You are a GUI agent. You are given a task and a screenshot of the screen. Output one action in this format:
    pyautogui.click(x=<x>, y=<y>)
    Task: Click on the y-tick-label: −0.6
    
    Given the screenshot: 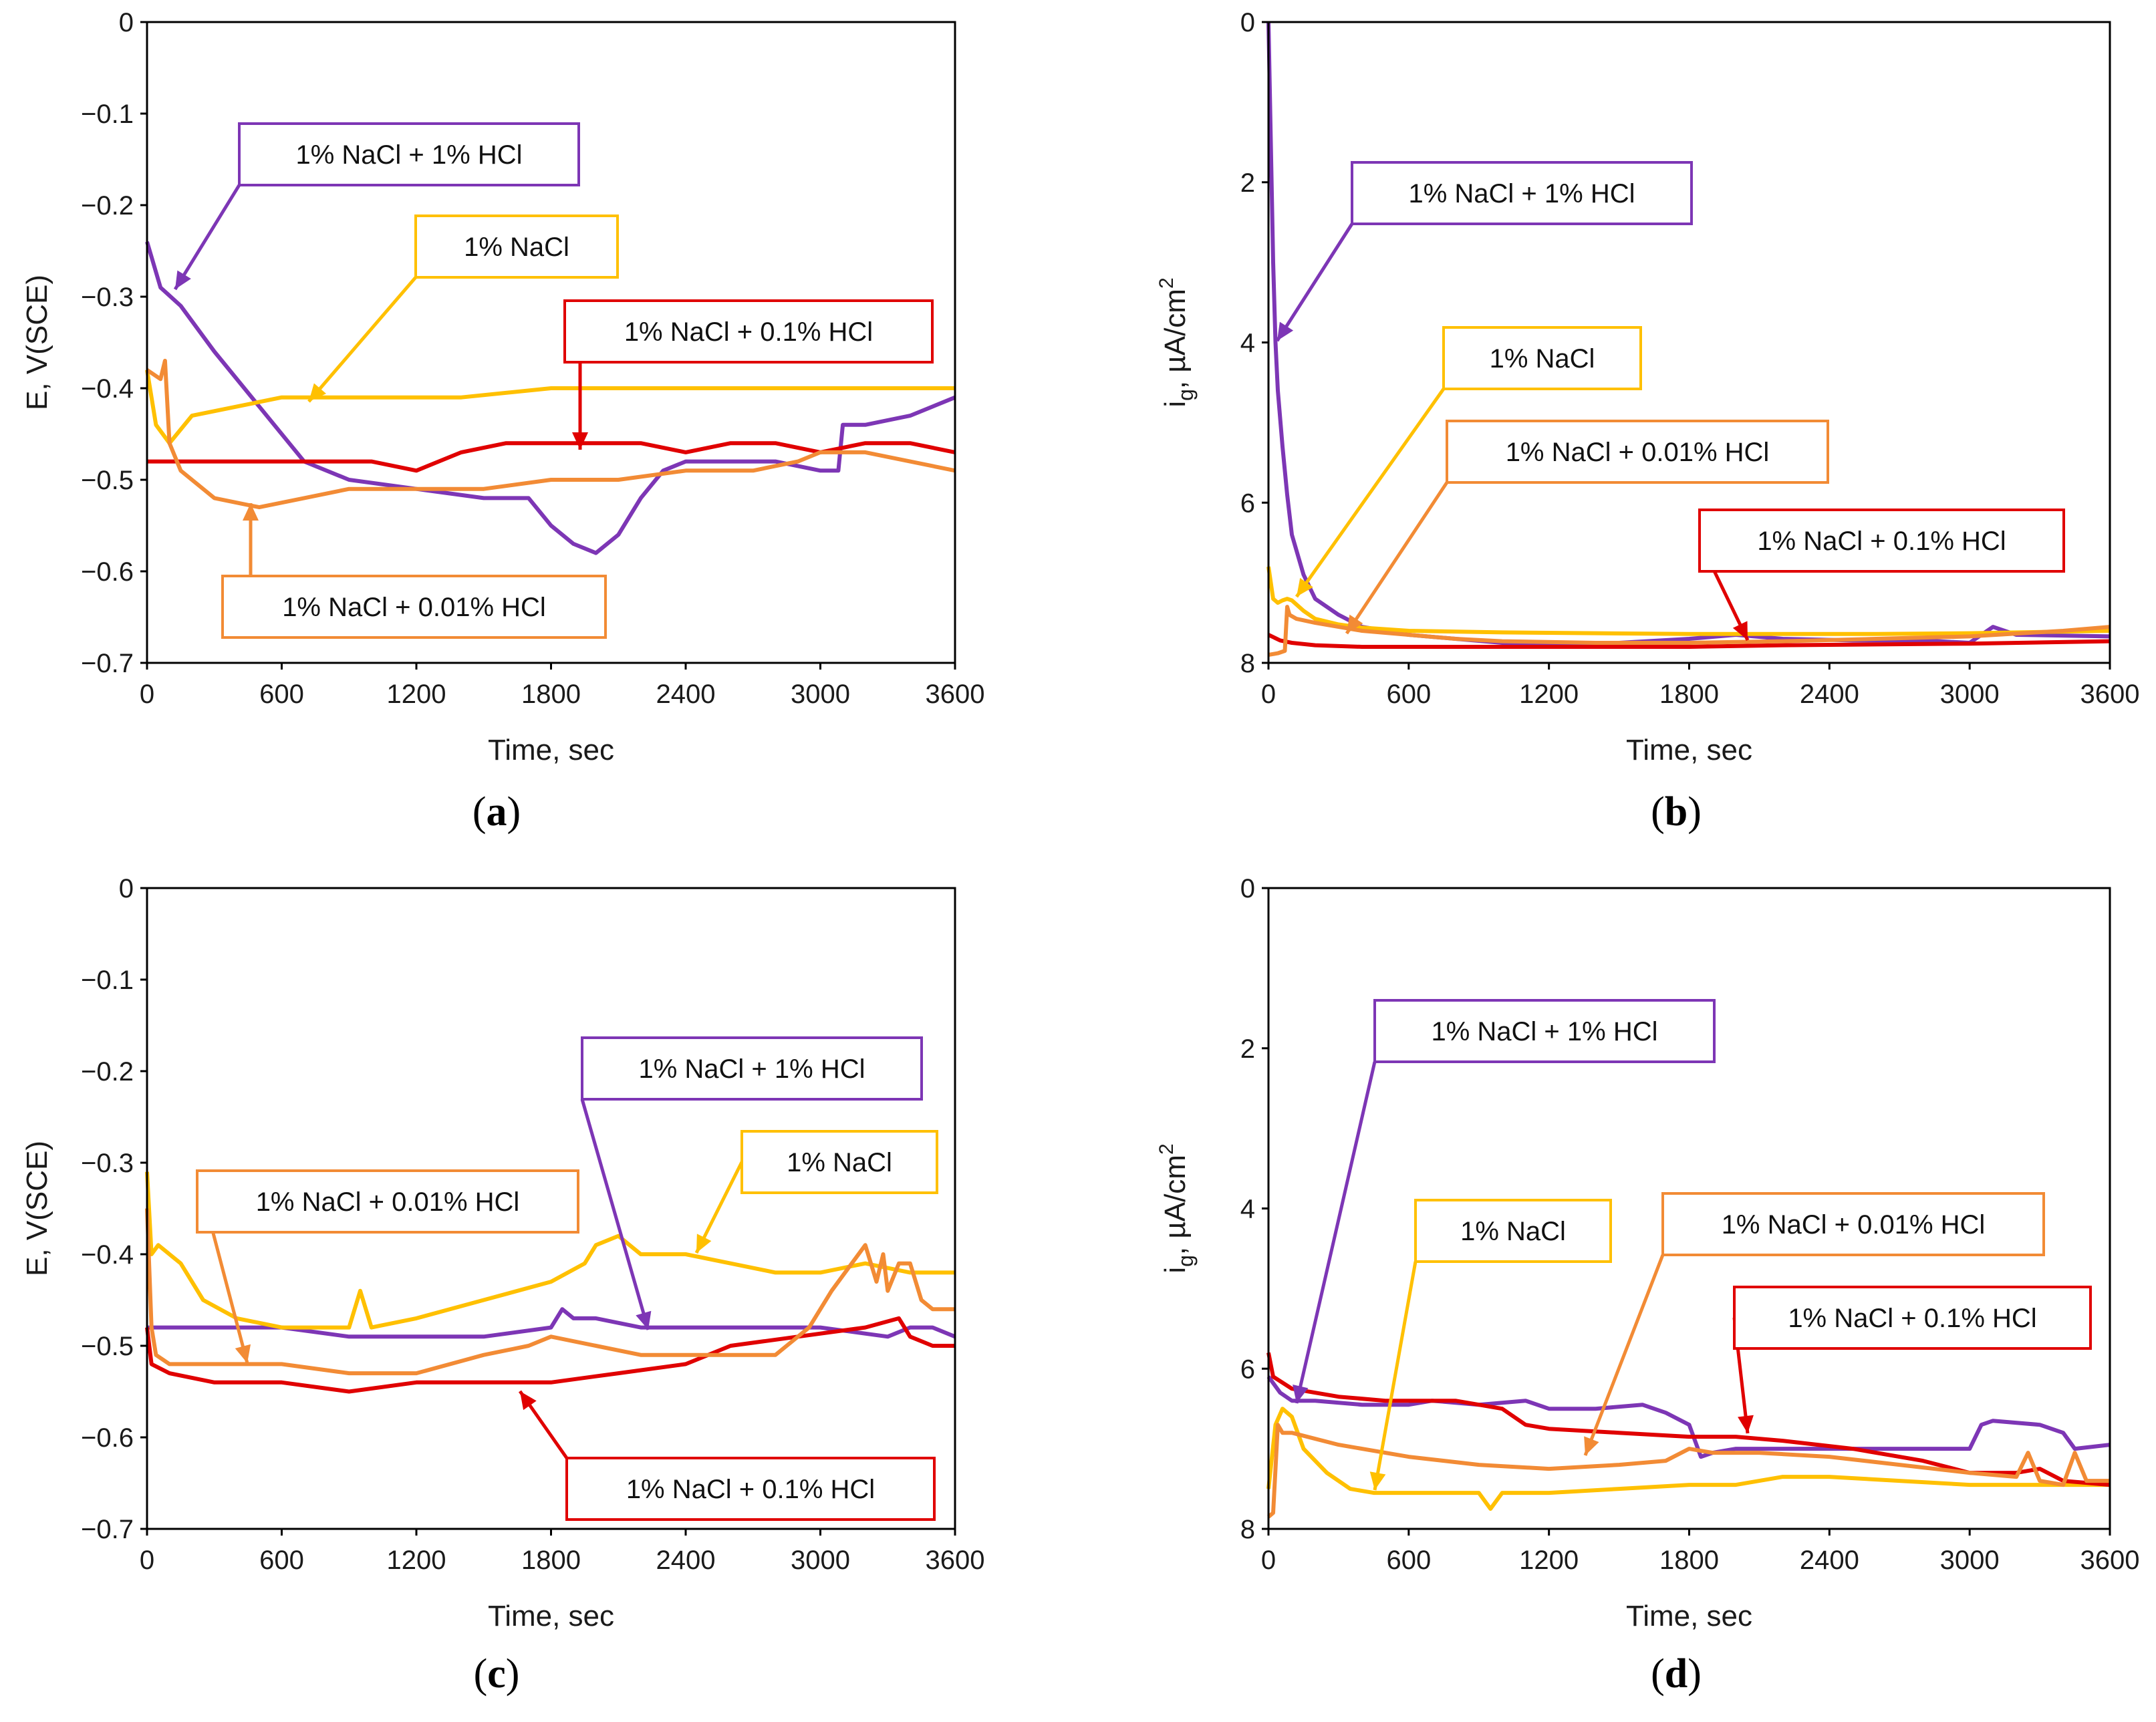 What is the action you would take?
    pyautogui.click(x=107, y=572)
    